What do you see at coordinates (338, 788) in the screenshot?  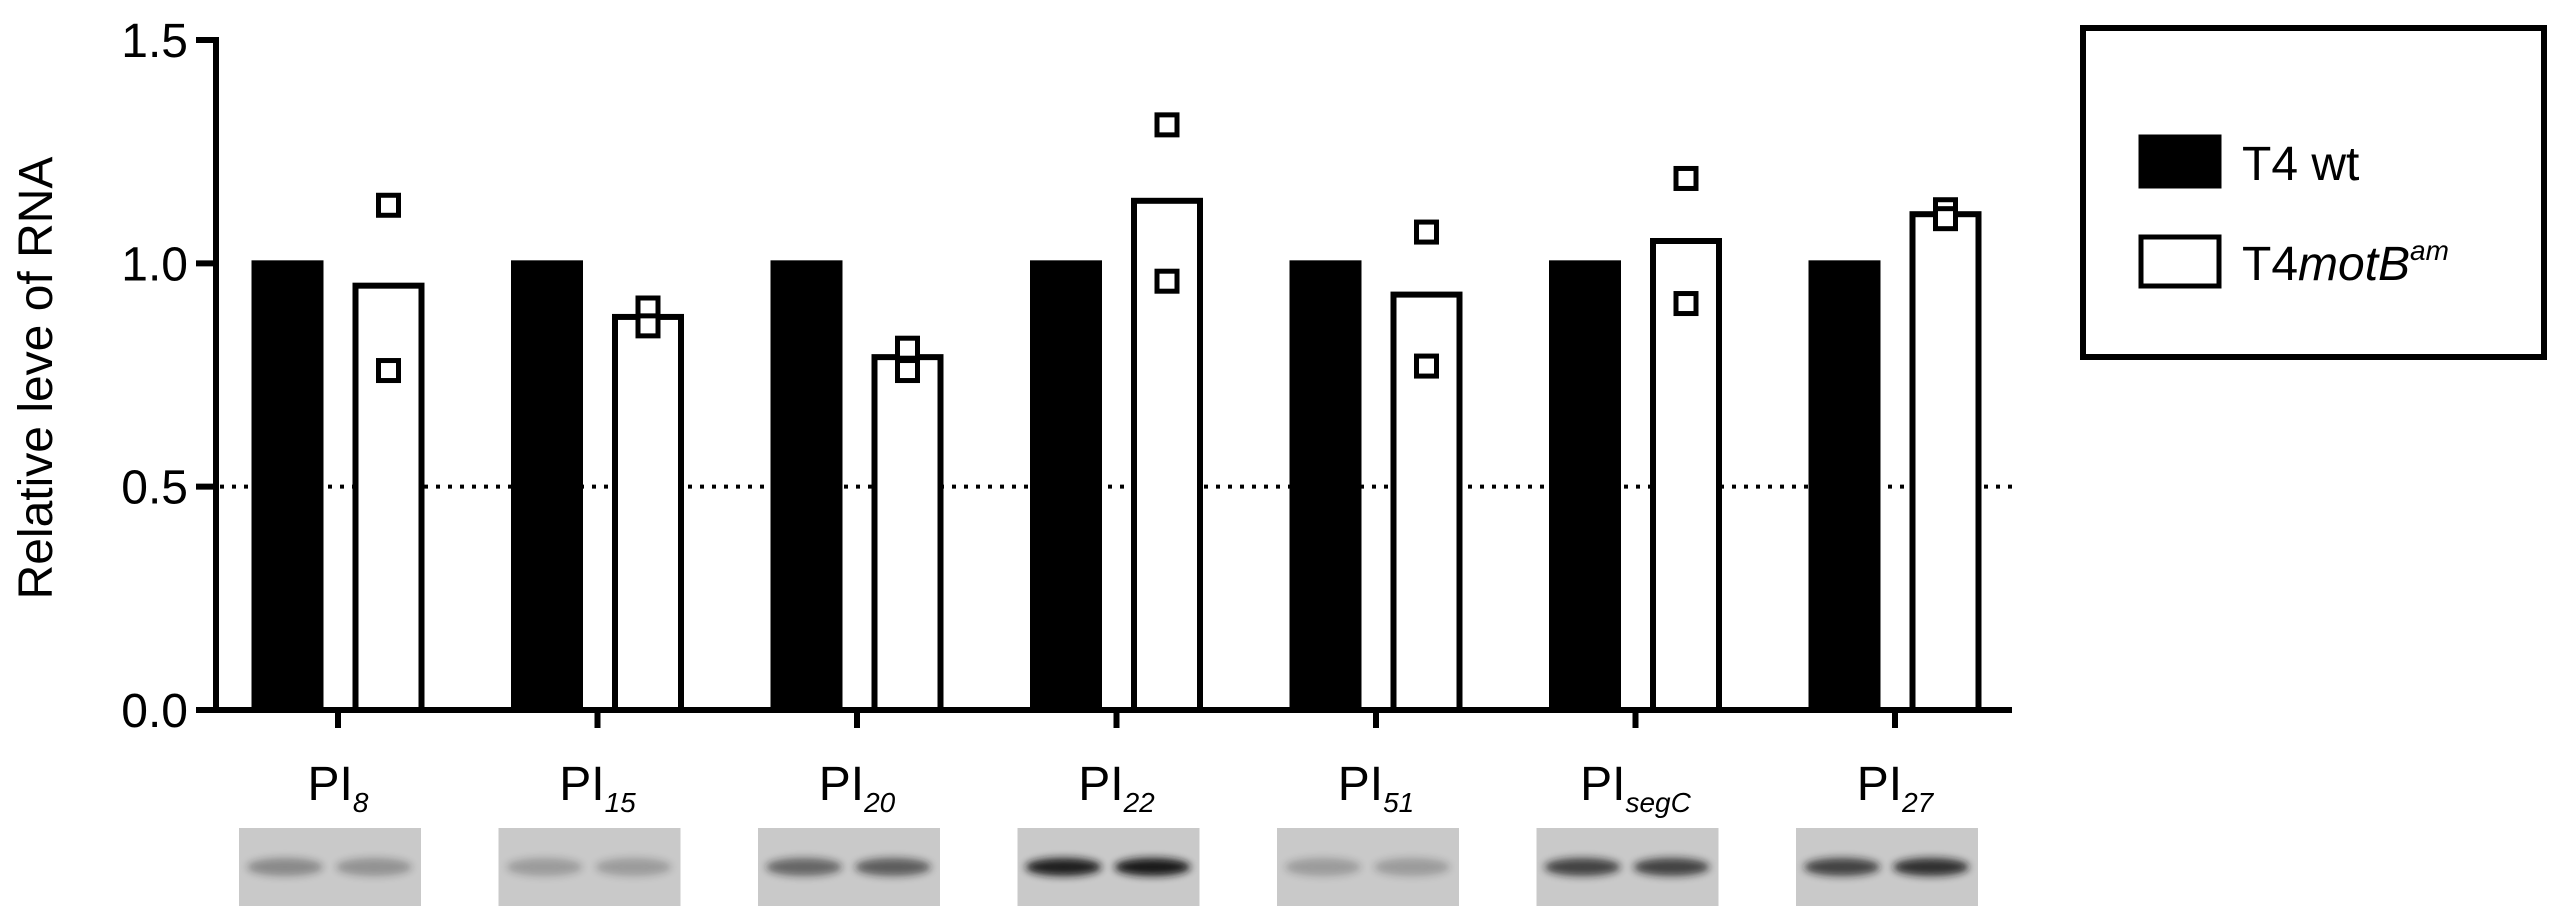 I see `x-tick-label-0: PI8` at bounding box center [338, 788].